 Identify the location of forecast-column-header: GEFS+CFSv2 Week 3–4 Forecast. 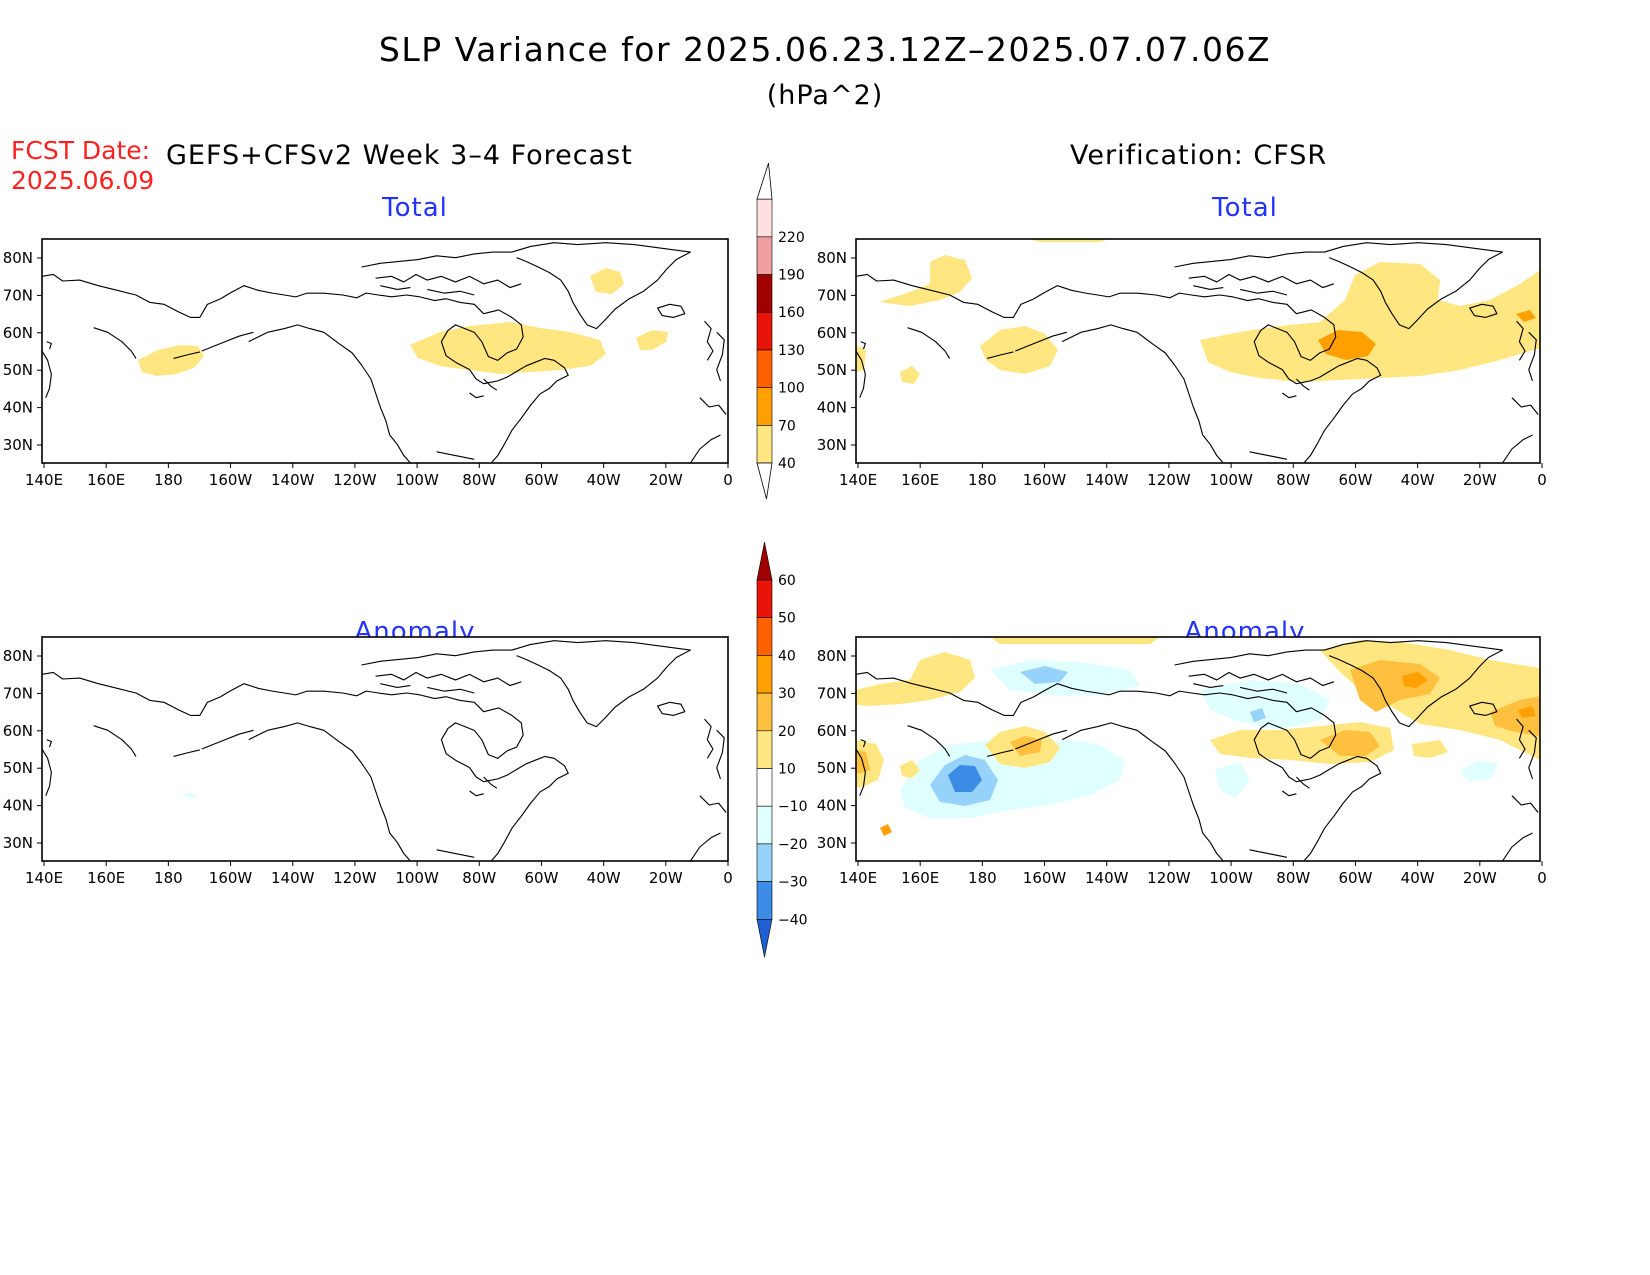
(399, 155).